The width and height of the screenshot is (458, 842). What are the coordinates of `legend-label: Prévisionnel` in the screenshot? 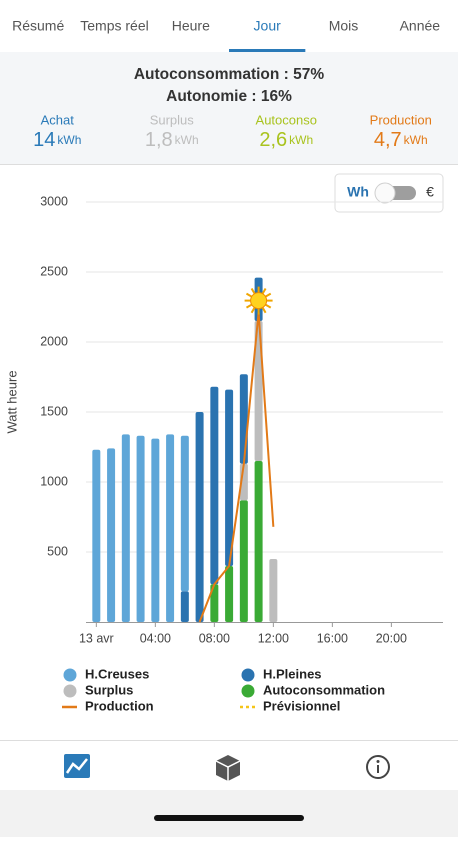 It's located at (301, 705).